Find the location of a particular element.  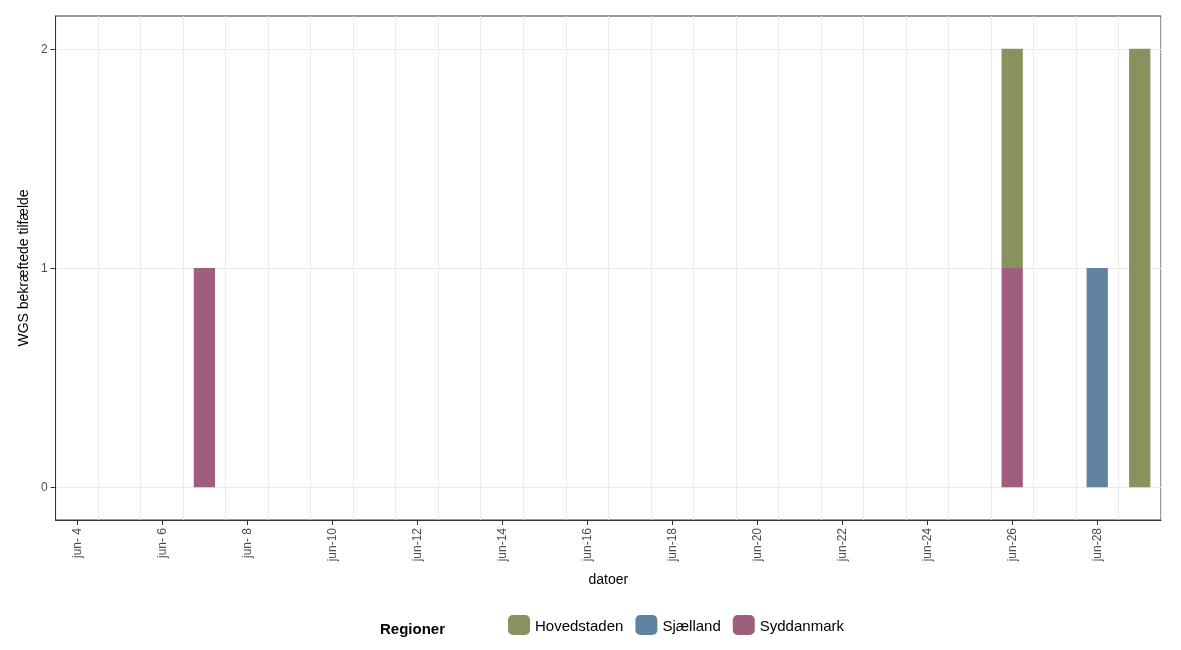

x-tick-label: jun-16 is located at coordinates (587, 545).